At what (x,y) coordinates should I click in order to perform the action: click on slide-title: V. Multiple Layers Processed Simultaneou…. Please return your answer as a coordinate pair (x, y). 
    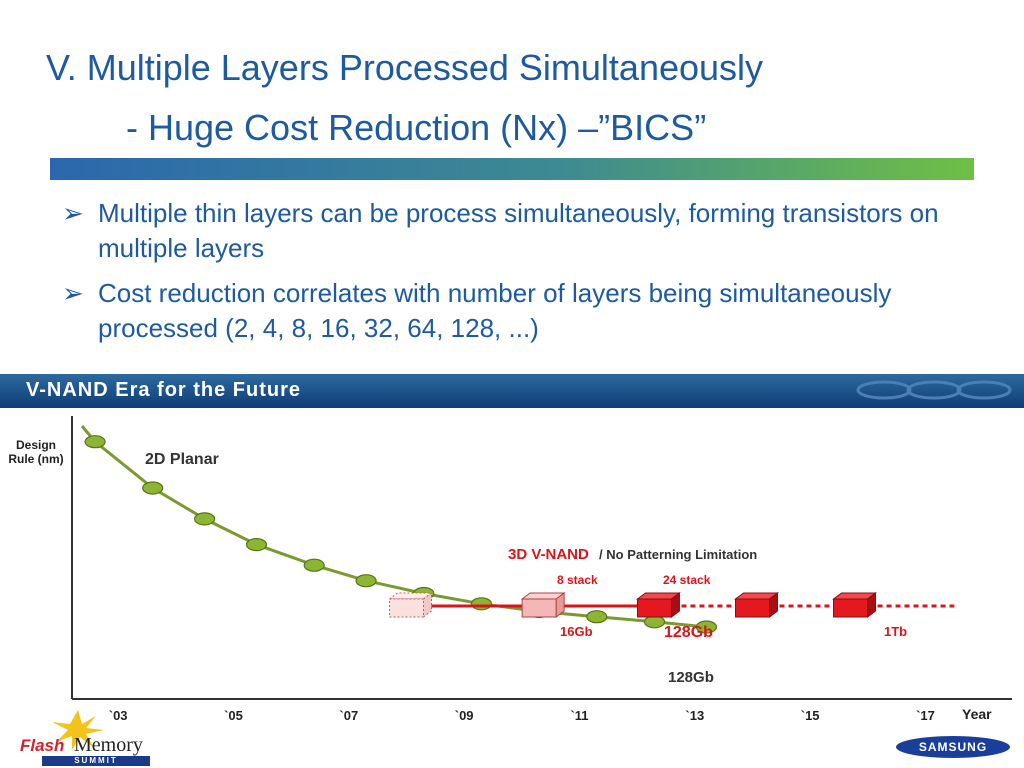
    Looking at the image, I should click on (405, 67).